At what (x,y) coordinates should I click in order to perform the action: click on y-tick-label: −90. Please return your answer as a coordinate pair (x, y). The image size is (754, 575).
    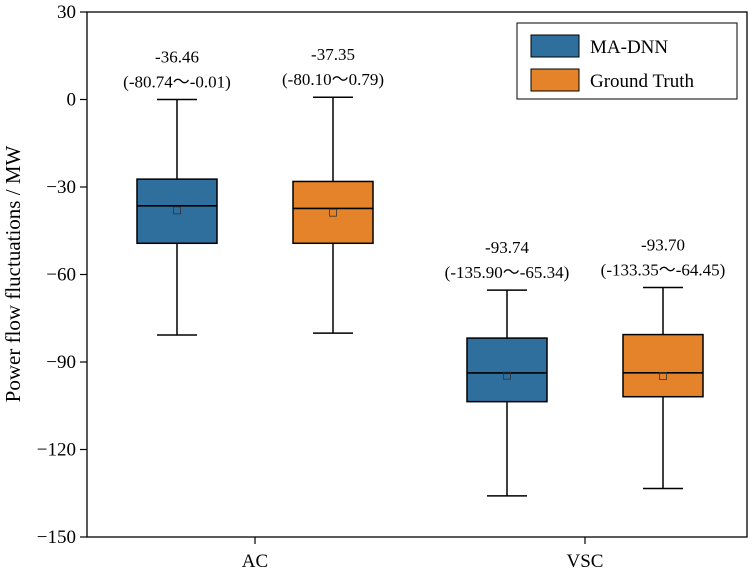
    Looking at the image, I should click on (61, 362).